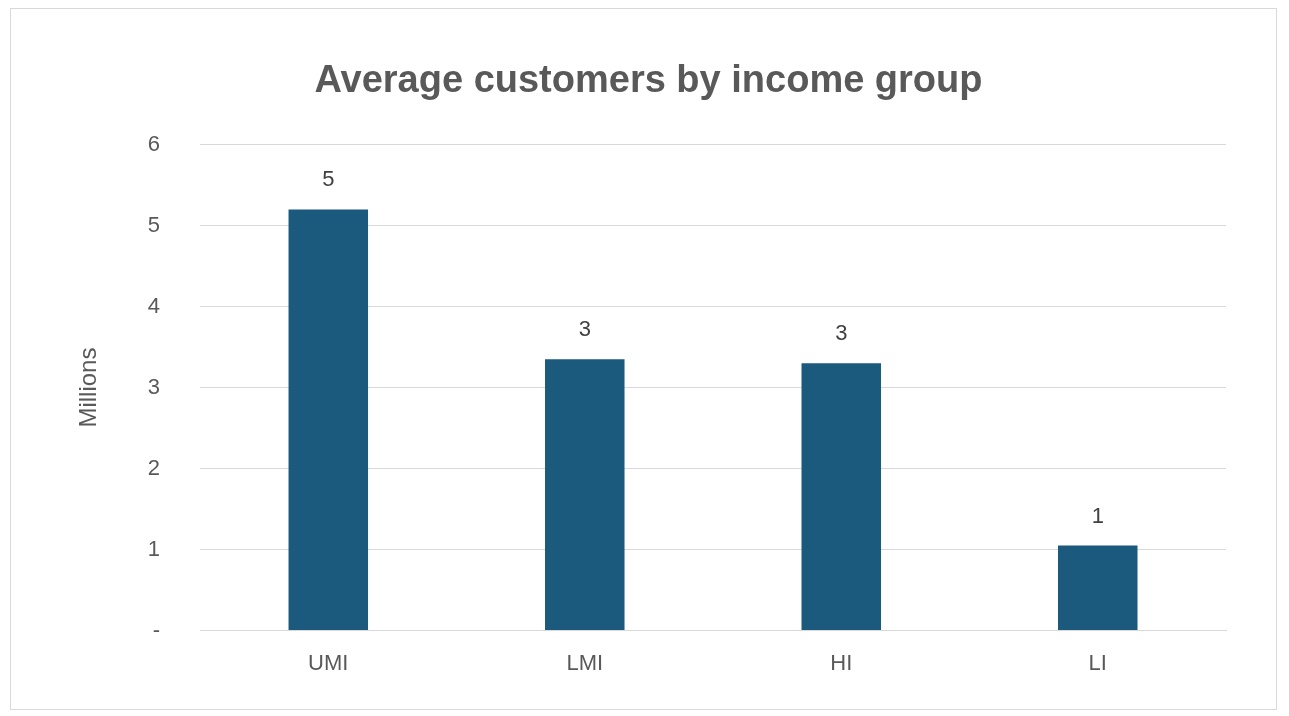  Describe the element at coordinates (154, 224) in the screenshot. I see `y-tick-label: 5` at that location.